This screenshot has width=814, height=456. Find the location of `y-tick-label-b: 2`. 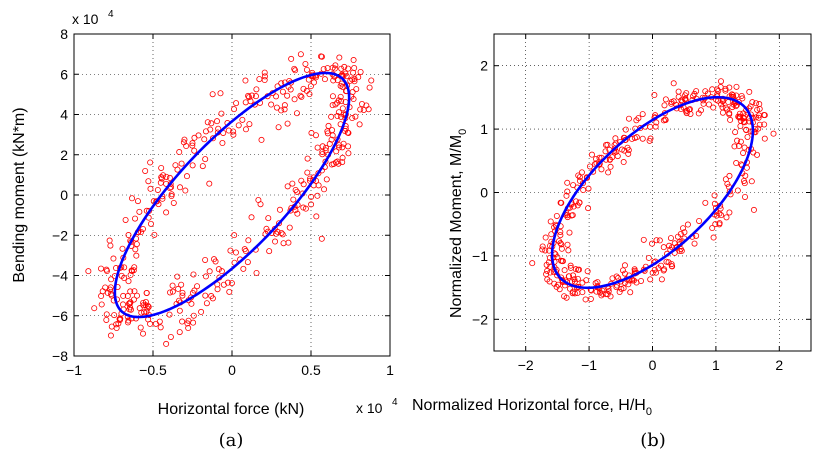

y-tick-label-b: 2 is located at coordinates (484, 66).